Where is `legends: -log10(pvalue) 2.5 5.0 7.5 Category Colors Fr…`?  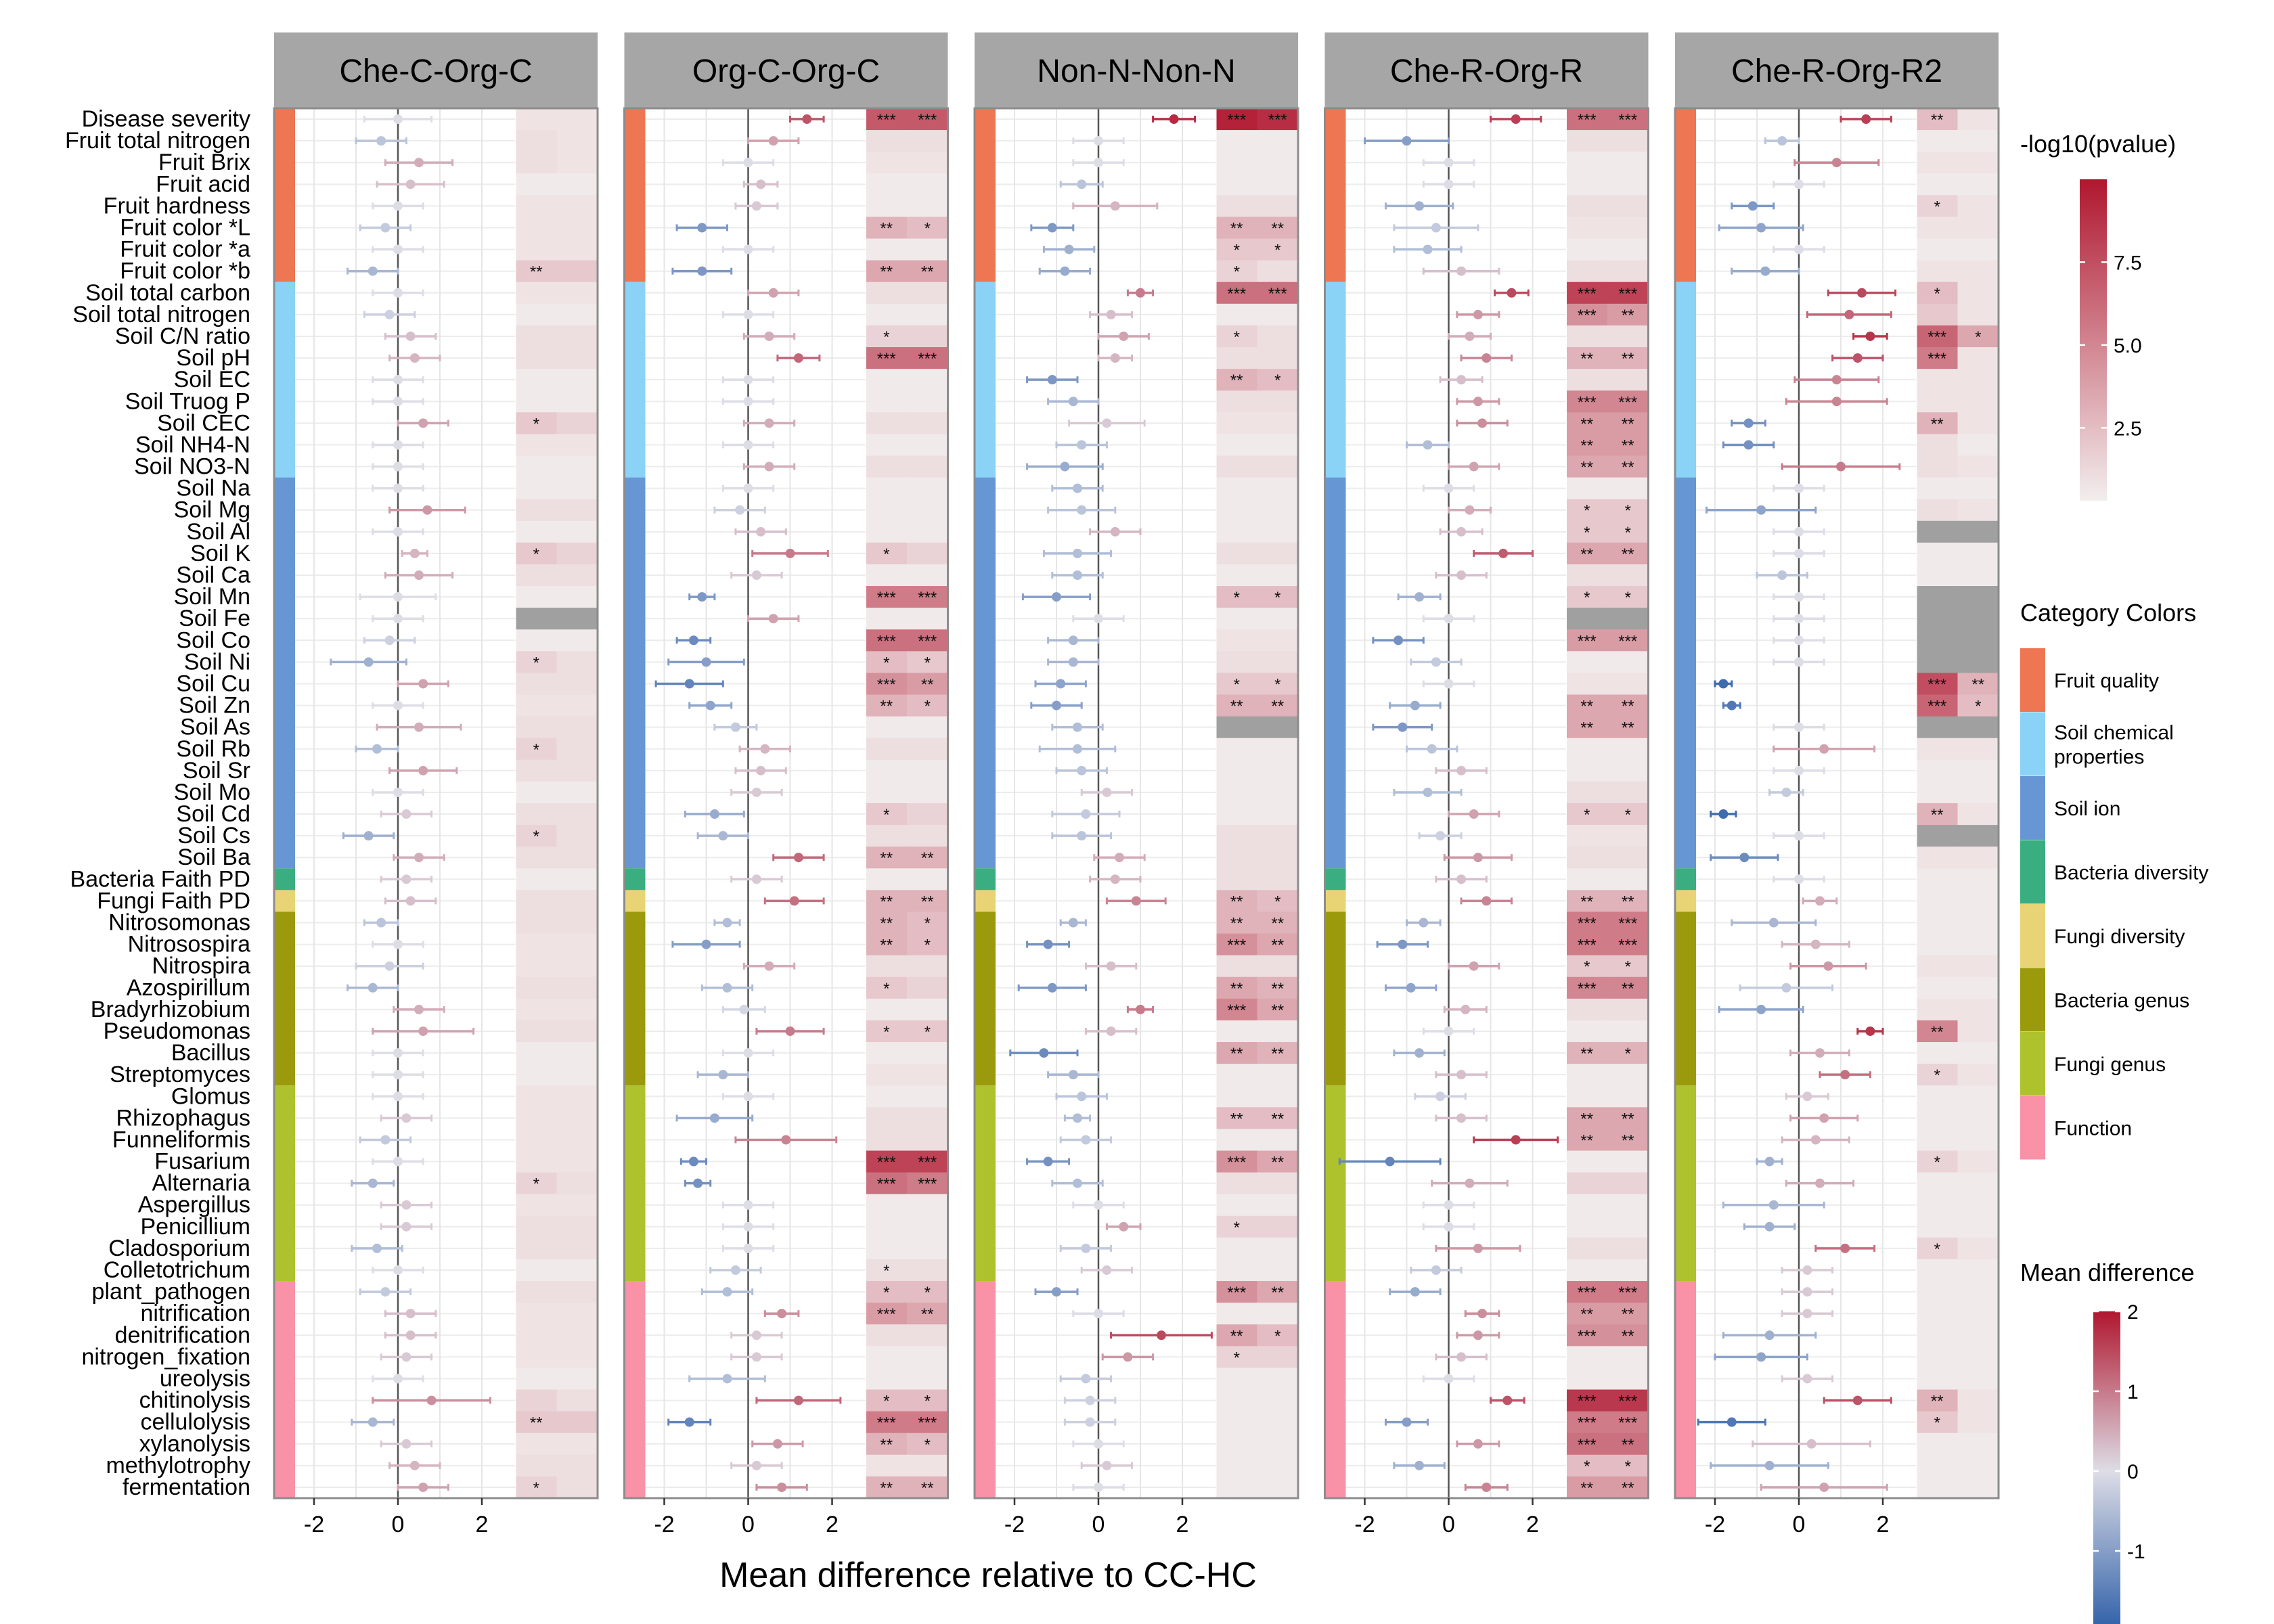
legends: -log10(pvalue) 2.5 5.0 7.5 Category Colors Fr… is located at coordinates (2114, 877).